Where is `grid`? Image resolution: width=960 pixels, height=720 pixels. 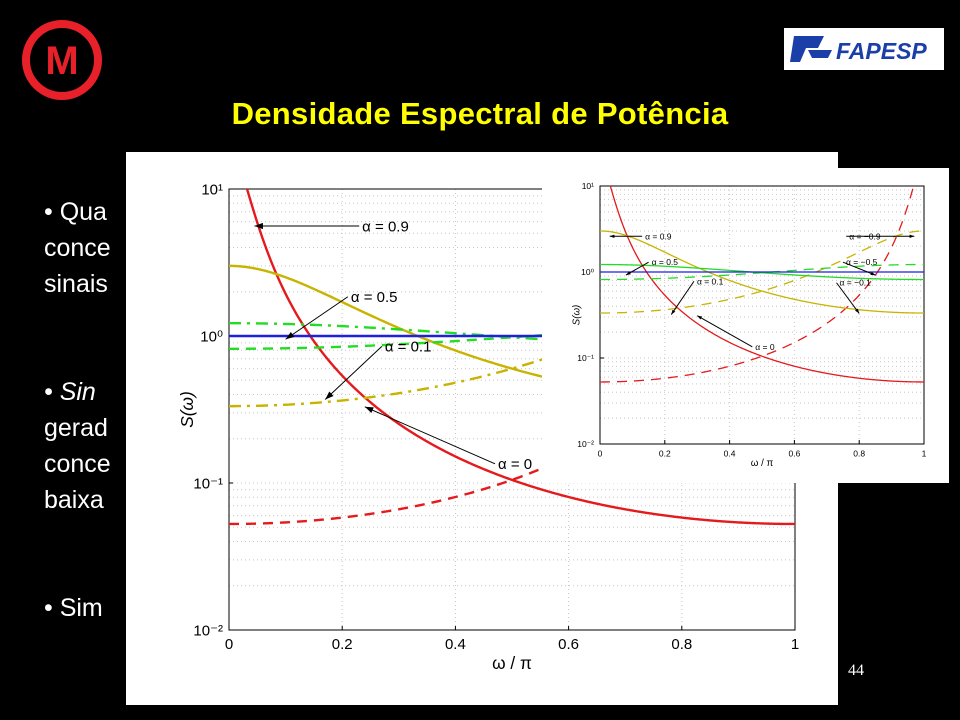
grid is located at coordinates (762, 315).